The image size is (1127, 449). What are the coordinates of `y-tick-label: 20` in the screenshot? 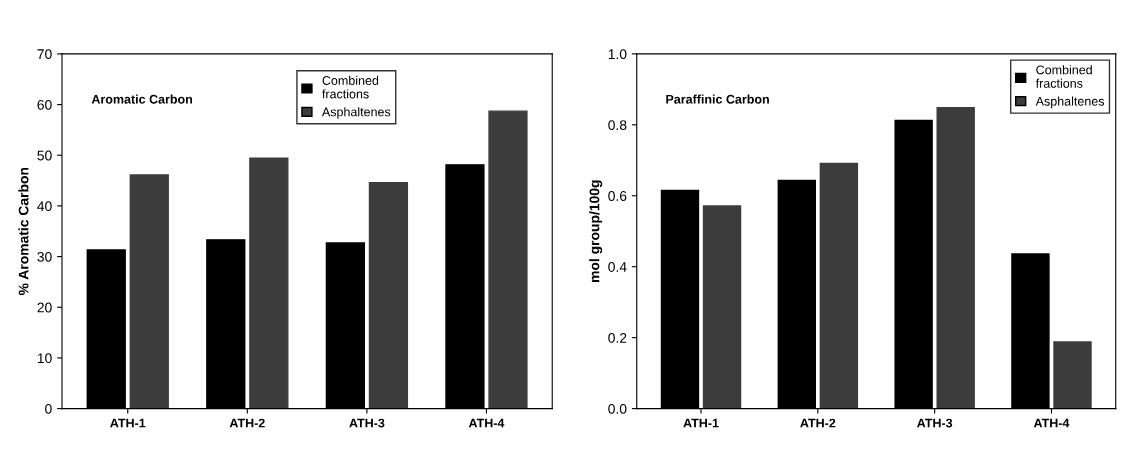 It's located at (44, 307).